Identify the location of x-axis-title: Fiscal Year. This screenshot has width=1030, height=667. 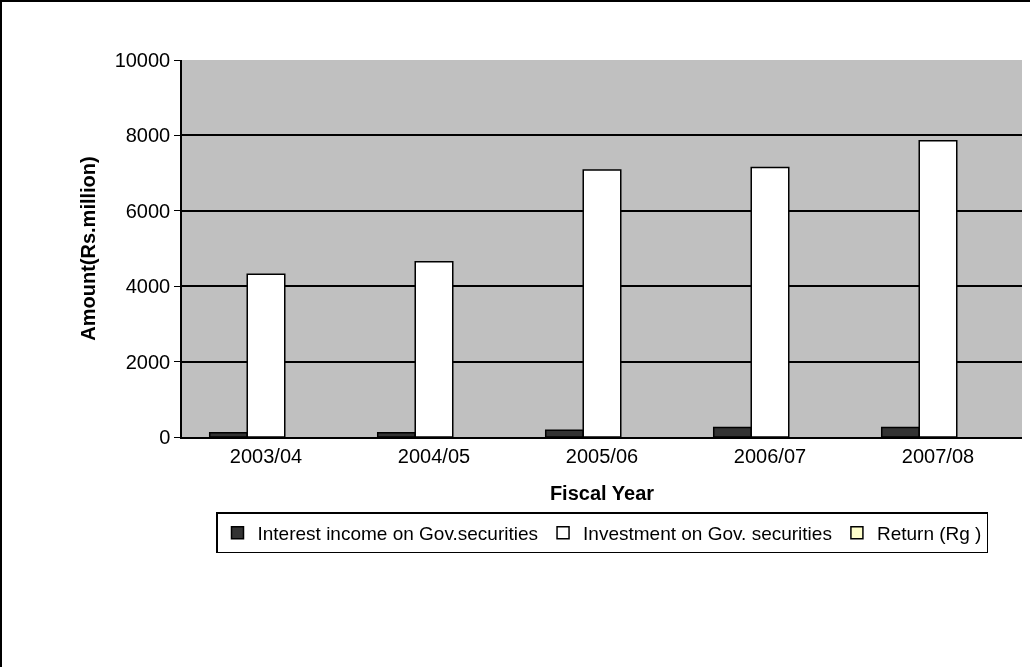
(602, 492).